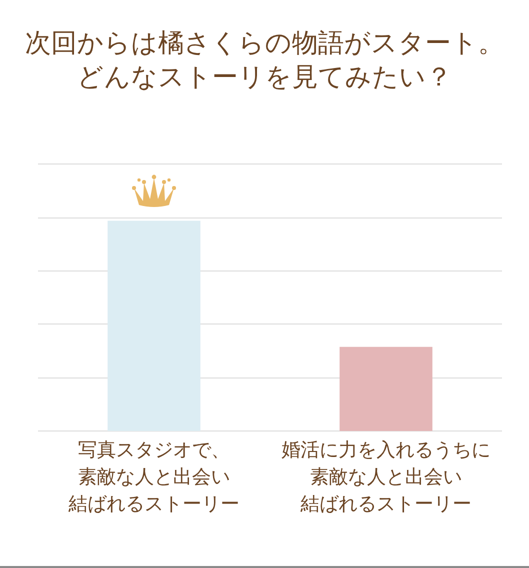 This screenshot has height=568, width=529. I want to click on x-tick-label: 写真スタジオで、素敵な人と出会い結ばれるストーリー, so click(154, 477).